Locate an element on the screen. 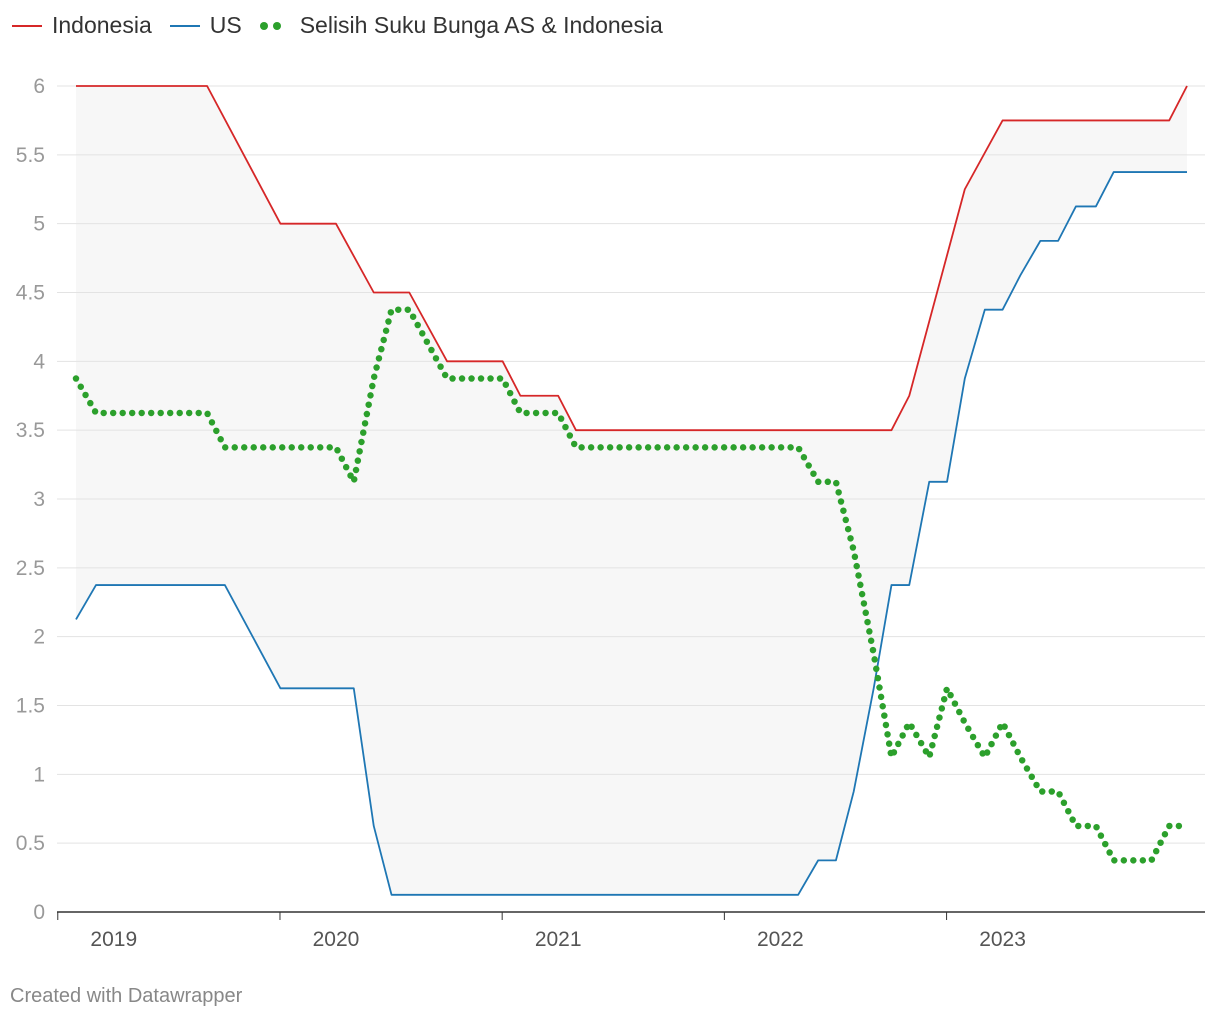 The height and width of the screenshot is (1020, 1220). legend-item-us: US is located at coordinates (205, 25).